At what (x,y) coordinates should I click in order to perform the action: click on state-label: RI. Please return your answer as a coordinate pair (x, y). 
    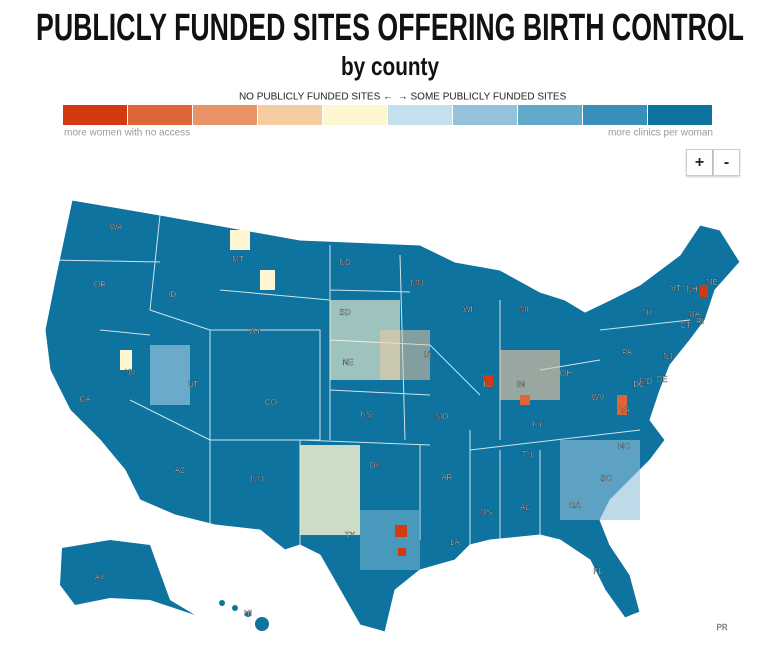
    Looking at the image, I should click on (700, 321).